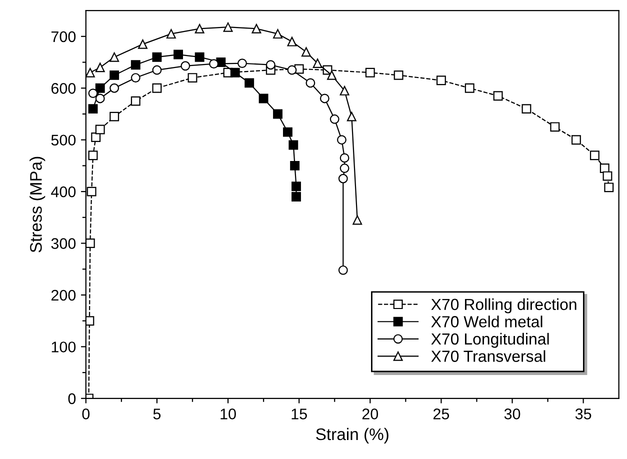  I want to click on x-axis-title: Strain (%), so click(352, 436).